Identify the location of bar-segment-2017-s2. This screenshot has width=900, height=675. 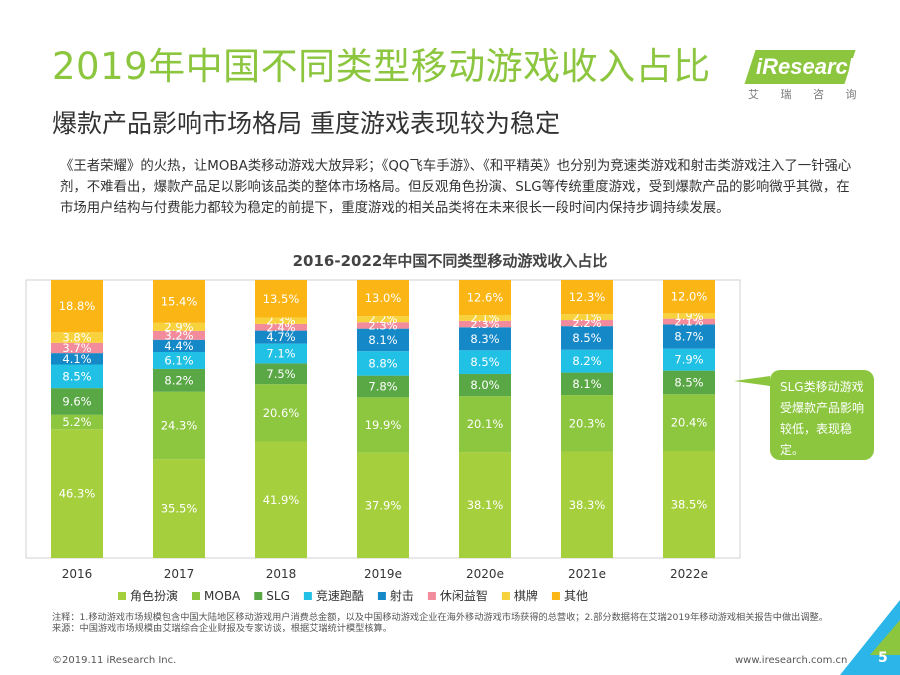
(179, 380).